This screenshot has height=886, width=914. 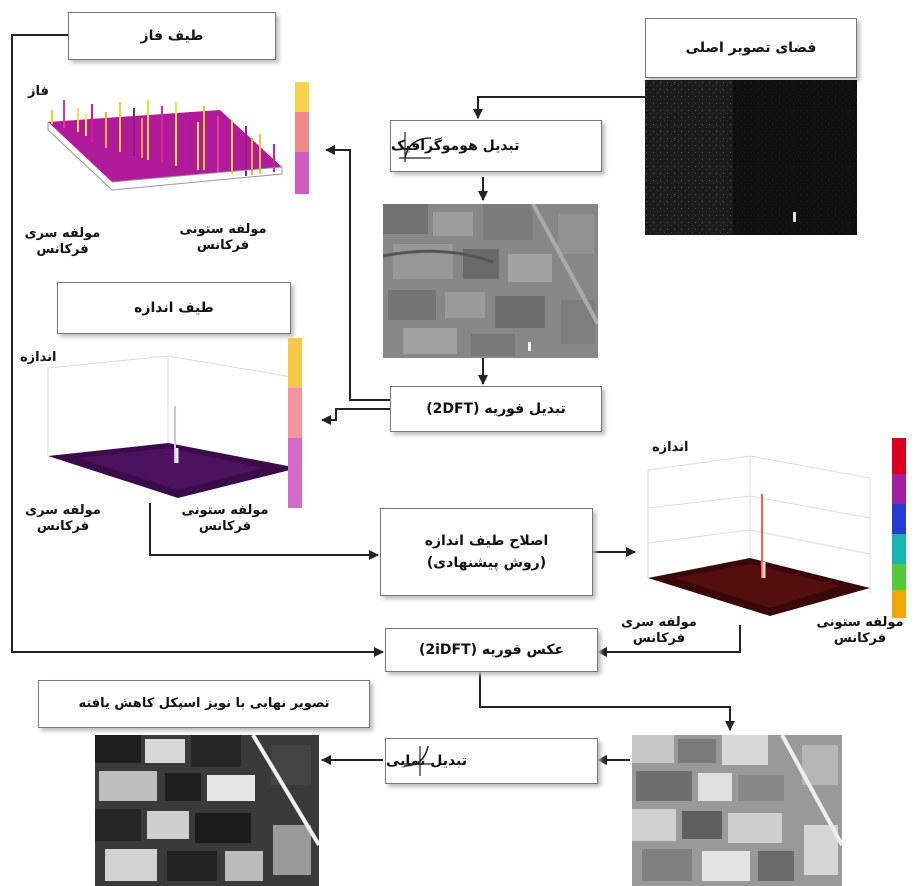 I want to click on magnitude-spectrum-label: طیف اندازه, so click(x=174, y=307).